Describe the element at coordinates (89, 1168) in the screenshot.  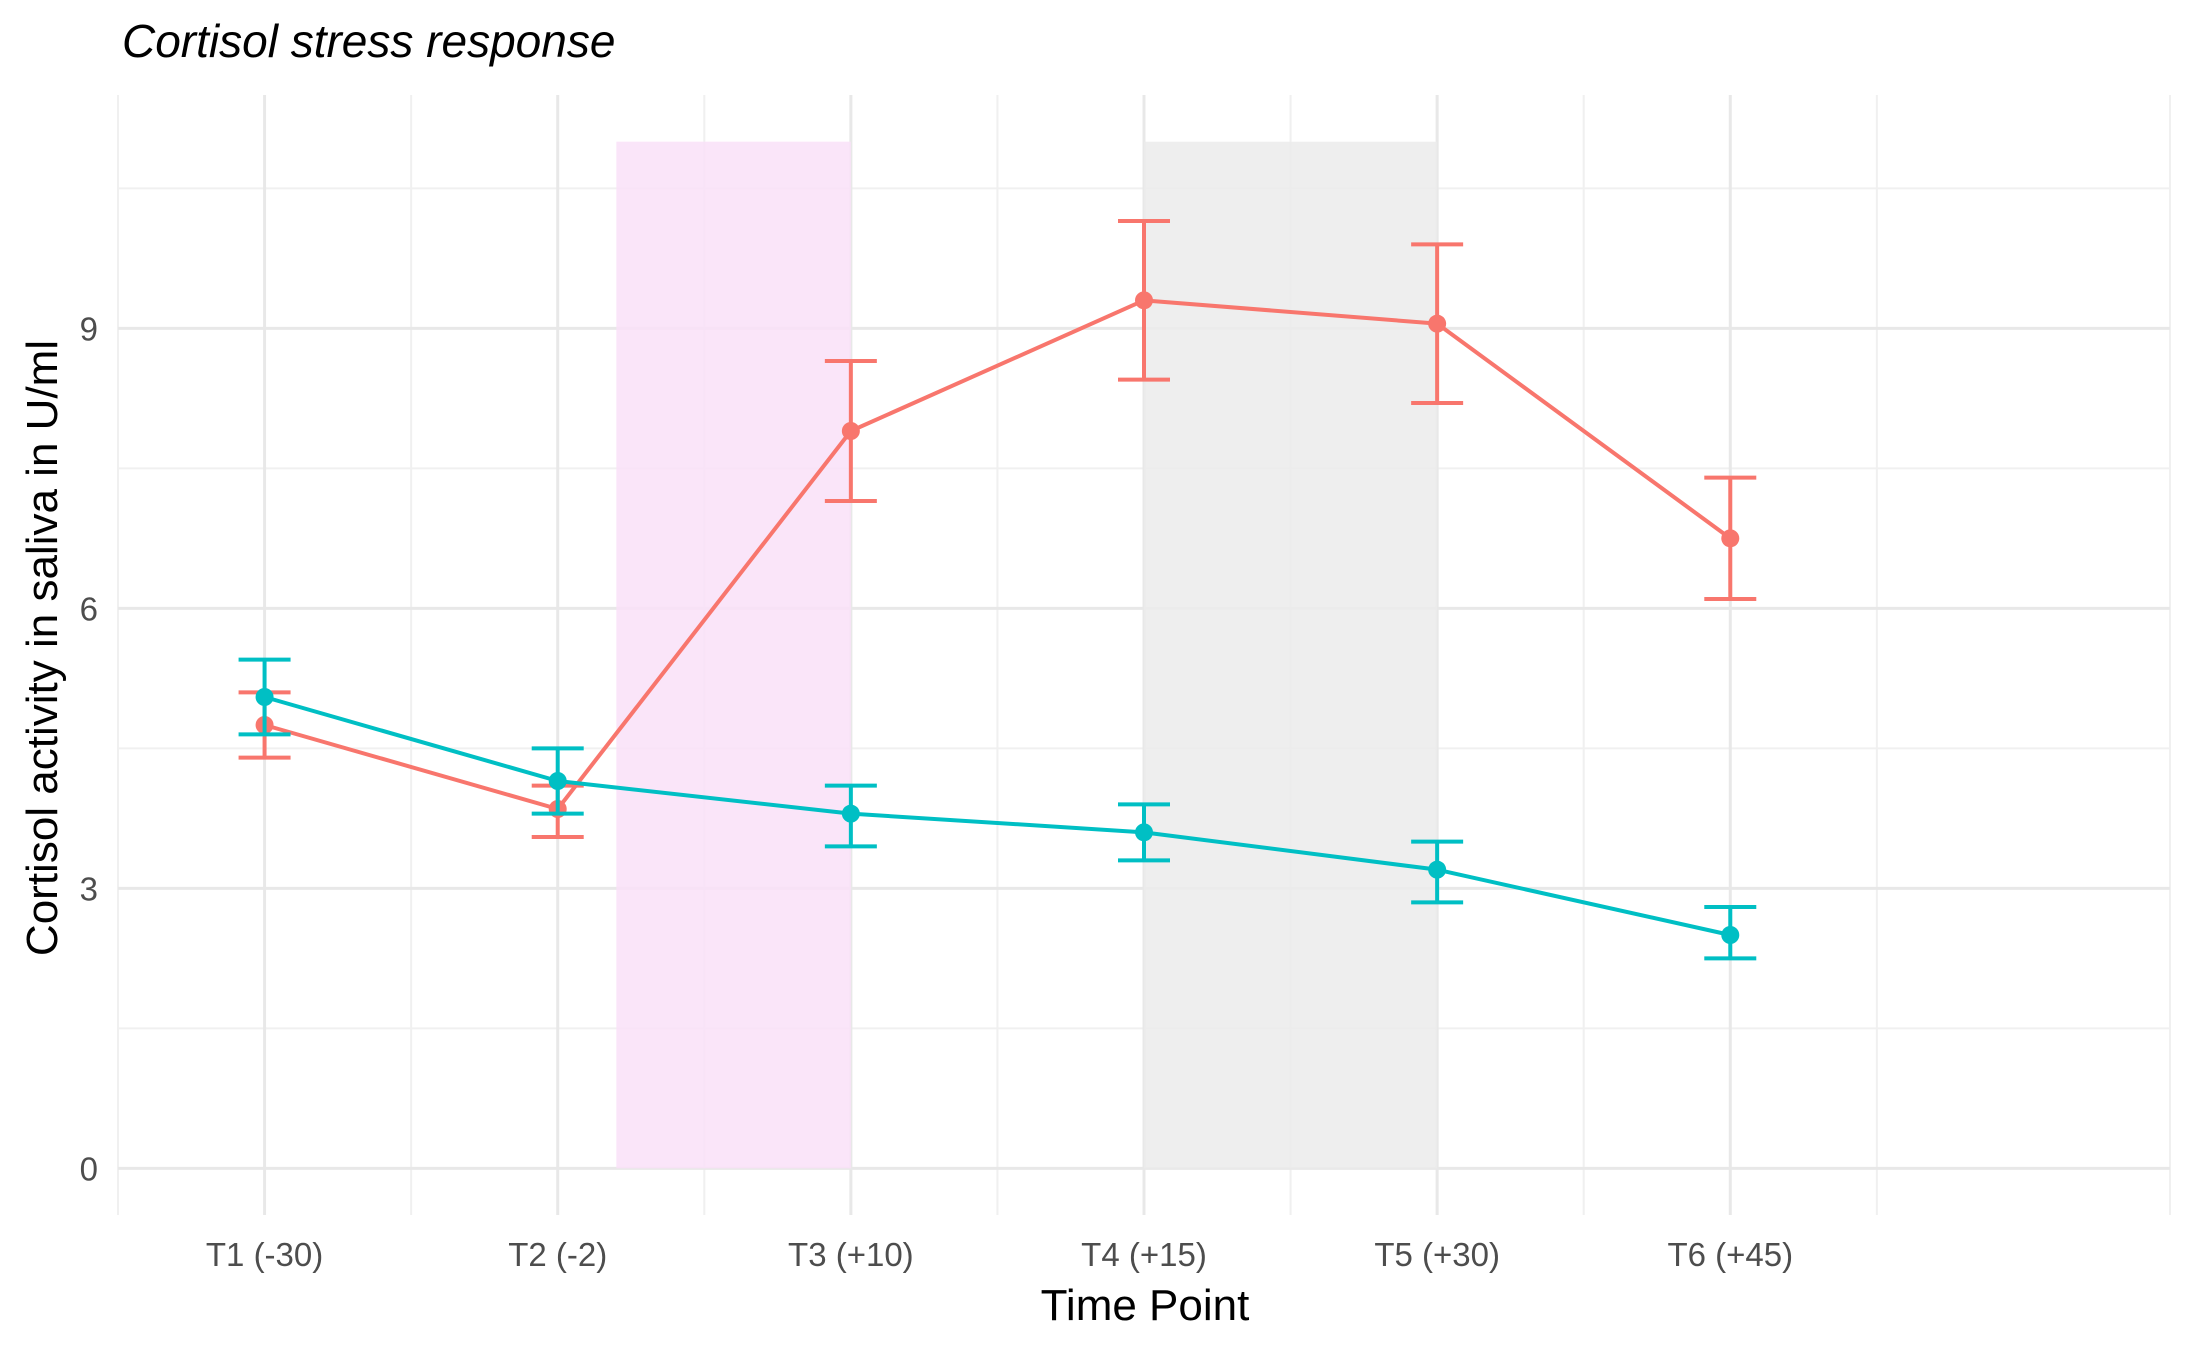
I see `y-tick-label: 0` at that location.